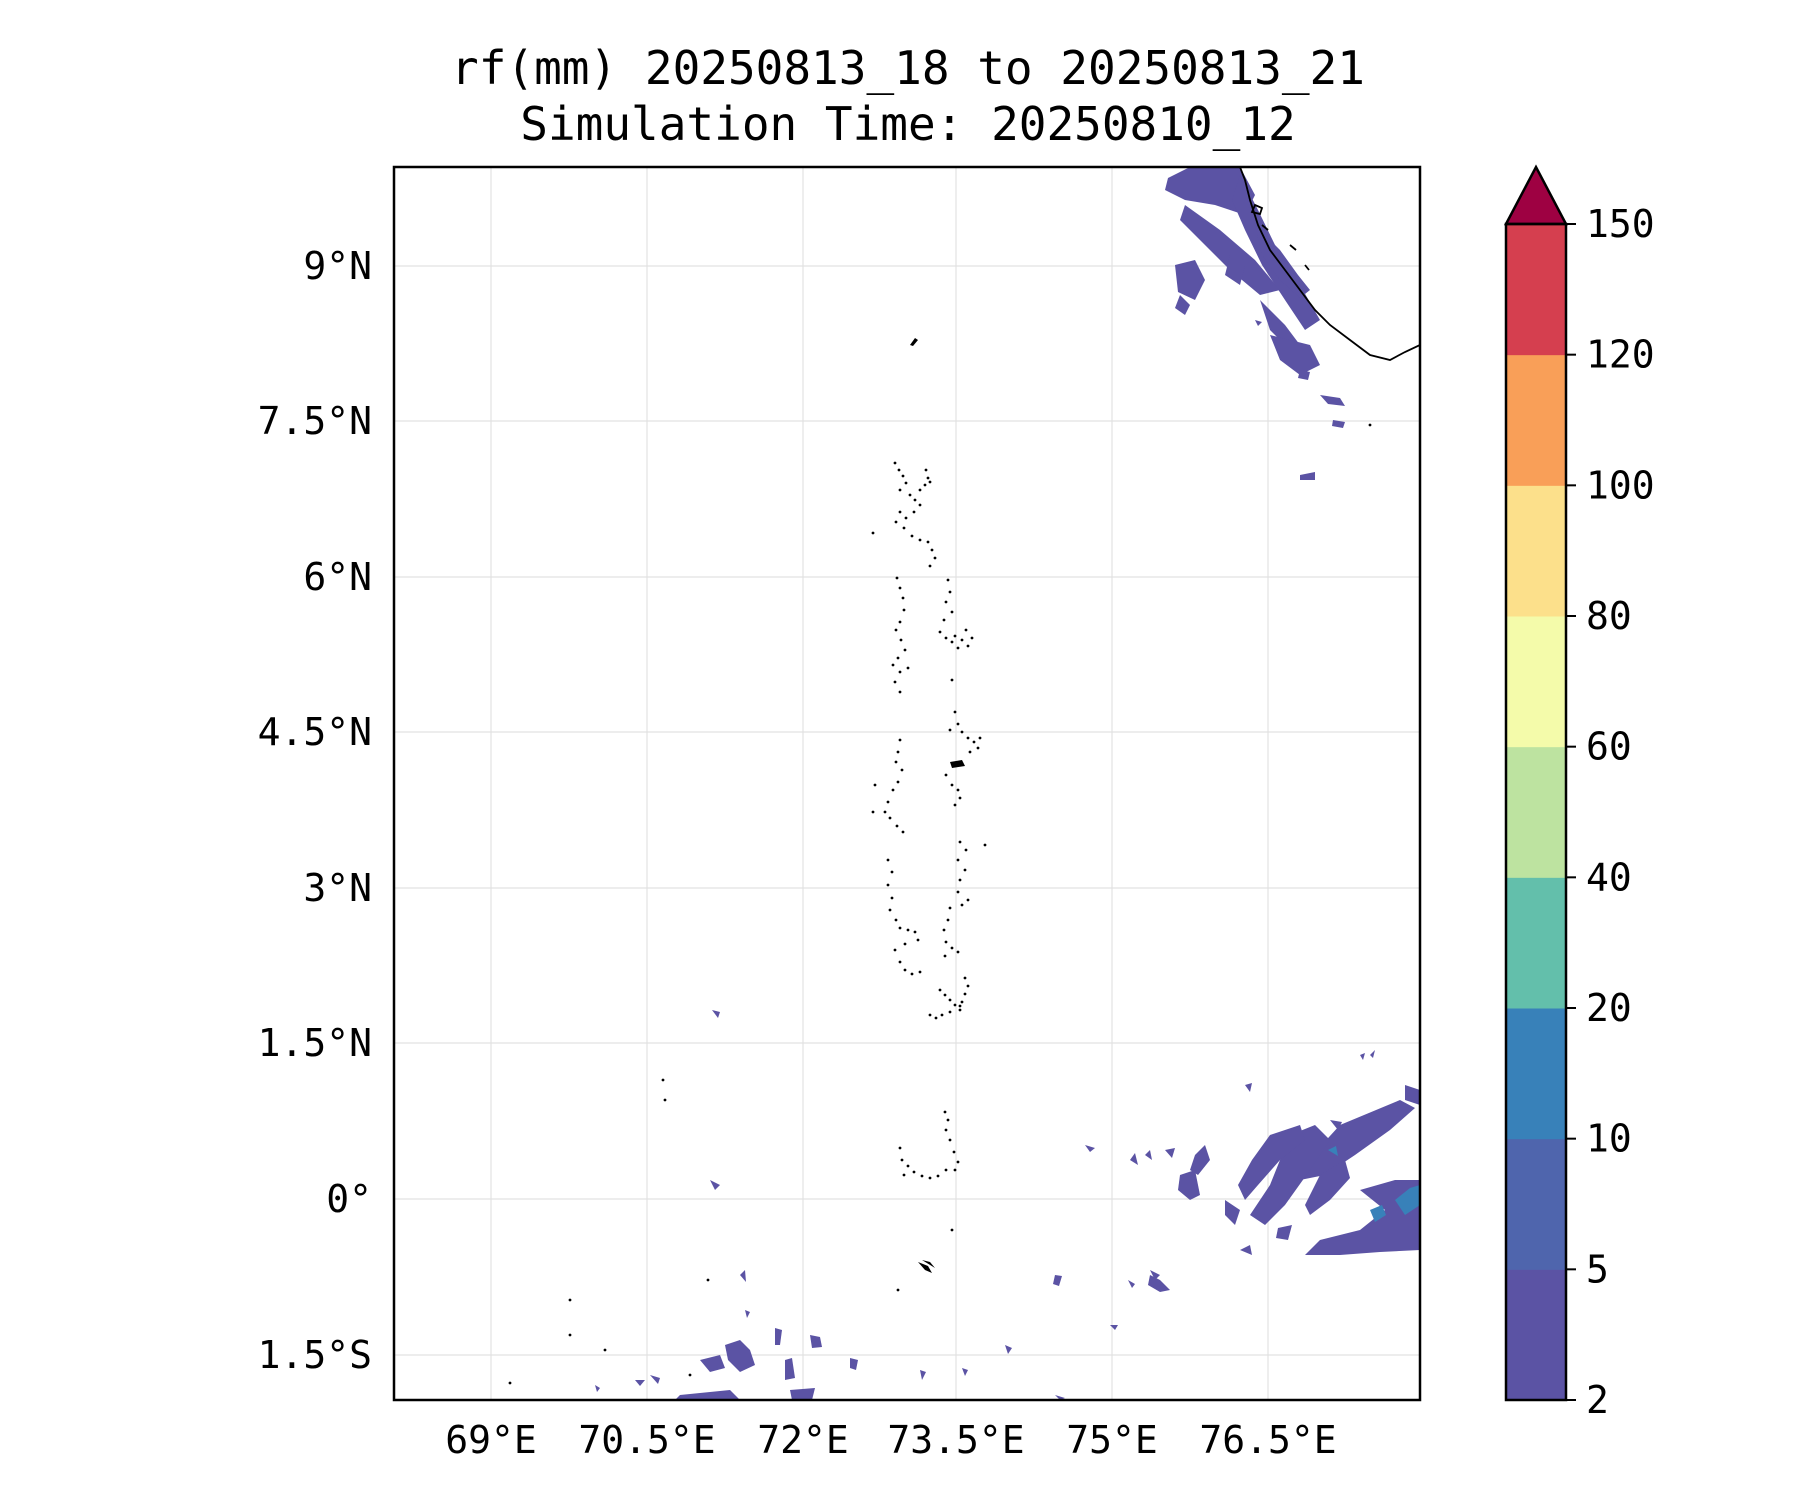 The height and width of the screenshot is (1500, 1800). What do you see at coordinates (1267, 1440) in the screenshot?
I see `lon-tick-label: 76.5°E` at bounding box center [1267, 1440].